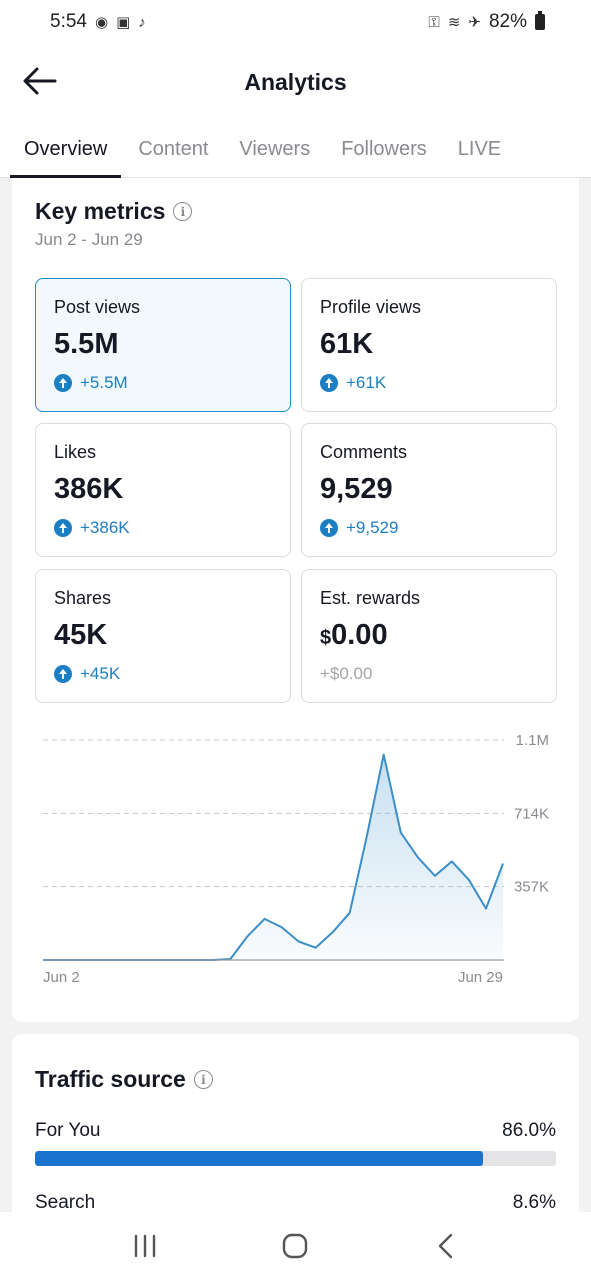 Image resolution: width=591 pixels, height=1280 pixels. I want to click on traffic-row-for-you: For You 86.0%, so click(295, 1131).